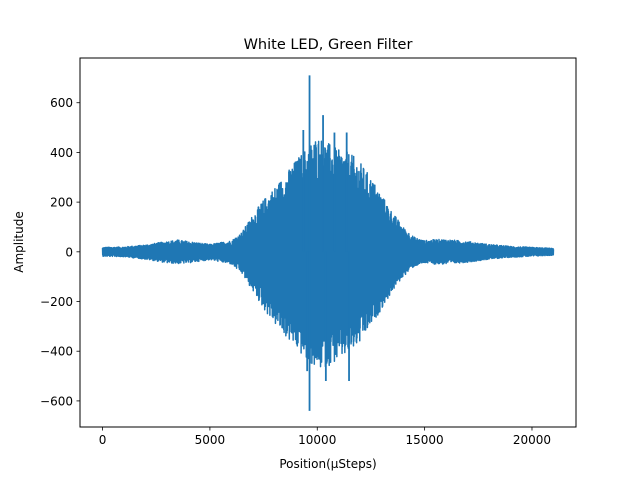  I want to click on x-axis: 0 5000 10000 15000 20000, so click(325, 437).